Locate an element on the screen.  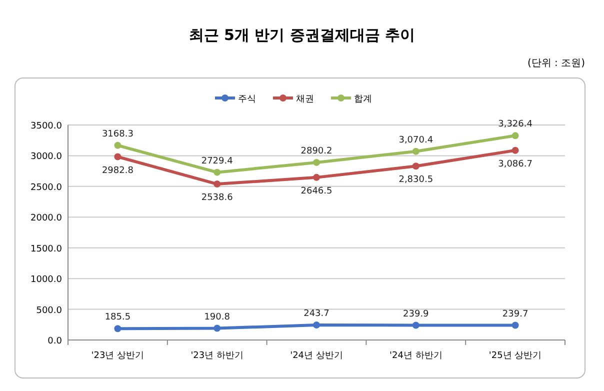
data-label: 3168.3 is located at coordinates (118, 134).